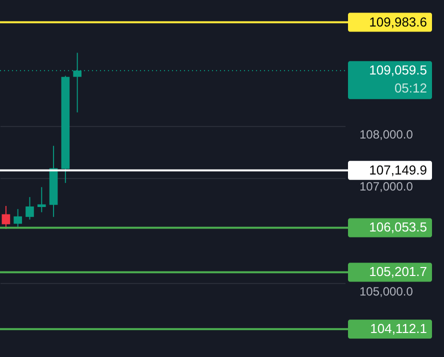 Image resolution: width=444 pixels, height=357 pixels. I want to click on ref-line-label: 109,059.5, so click(398, 70).